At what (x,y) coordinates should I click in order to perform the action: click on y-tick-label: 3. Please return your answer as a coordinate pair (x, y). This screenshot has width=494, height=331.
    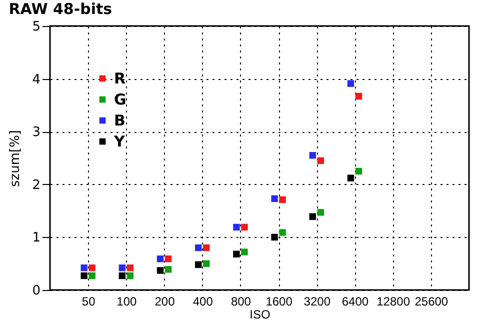
    Looking at the image, I should click on (36, 132).